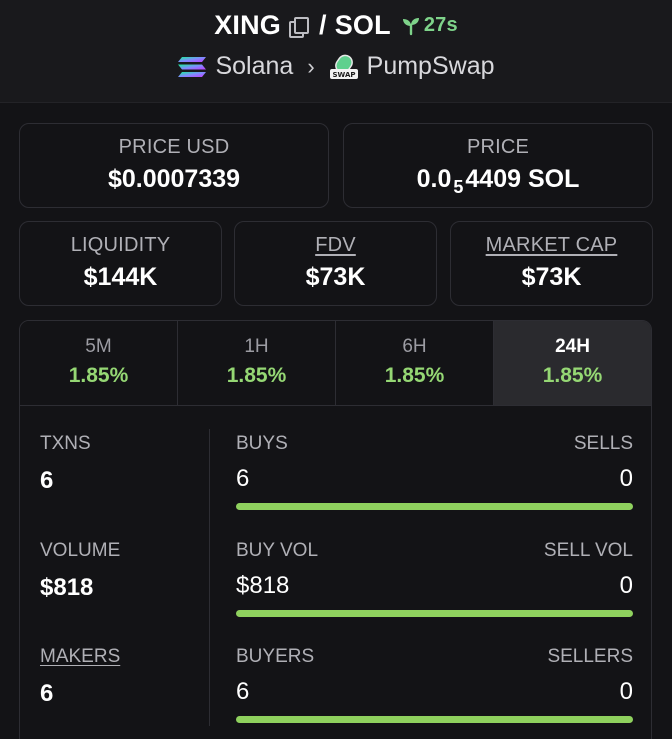 Image resolution: width=672 pixels, height=739 pixels. What do you see at coordinates (174, 179) in the screenshot?
I see `price-usd-value: $0.0007339` at bounding box center [174, 179].